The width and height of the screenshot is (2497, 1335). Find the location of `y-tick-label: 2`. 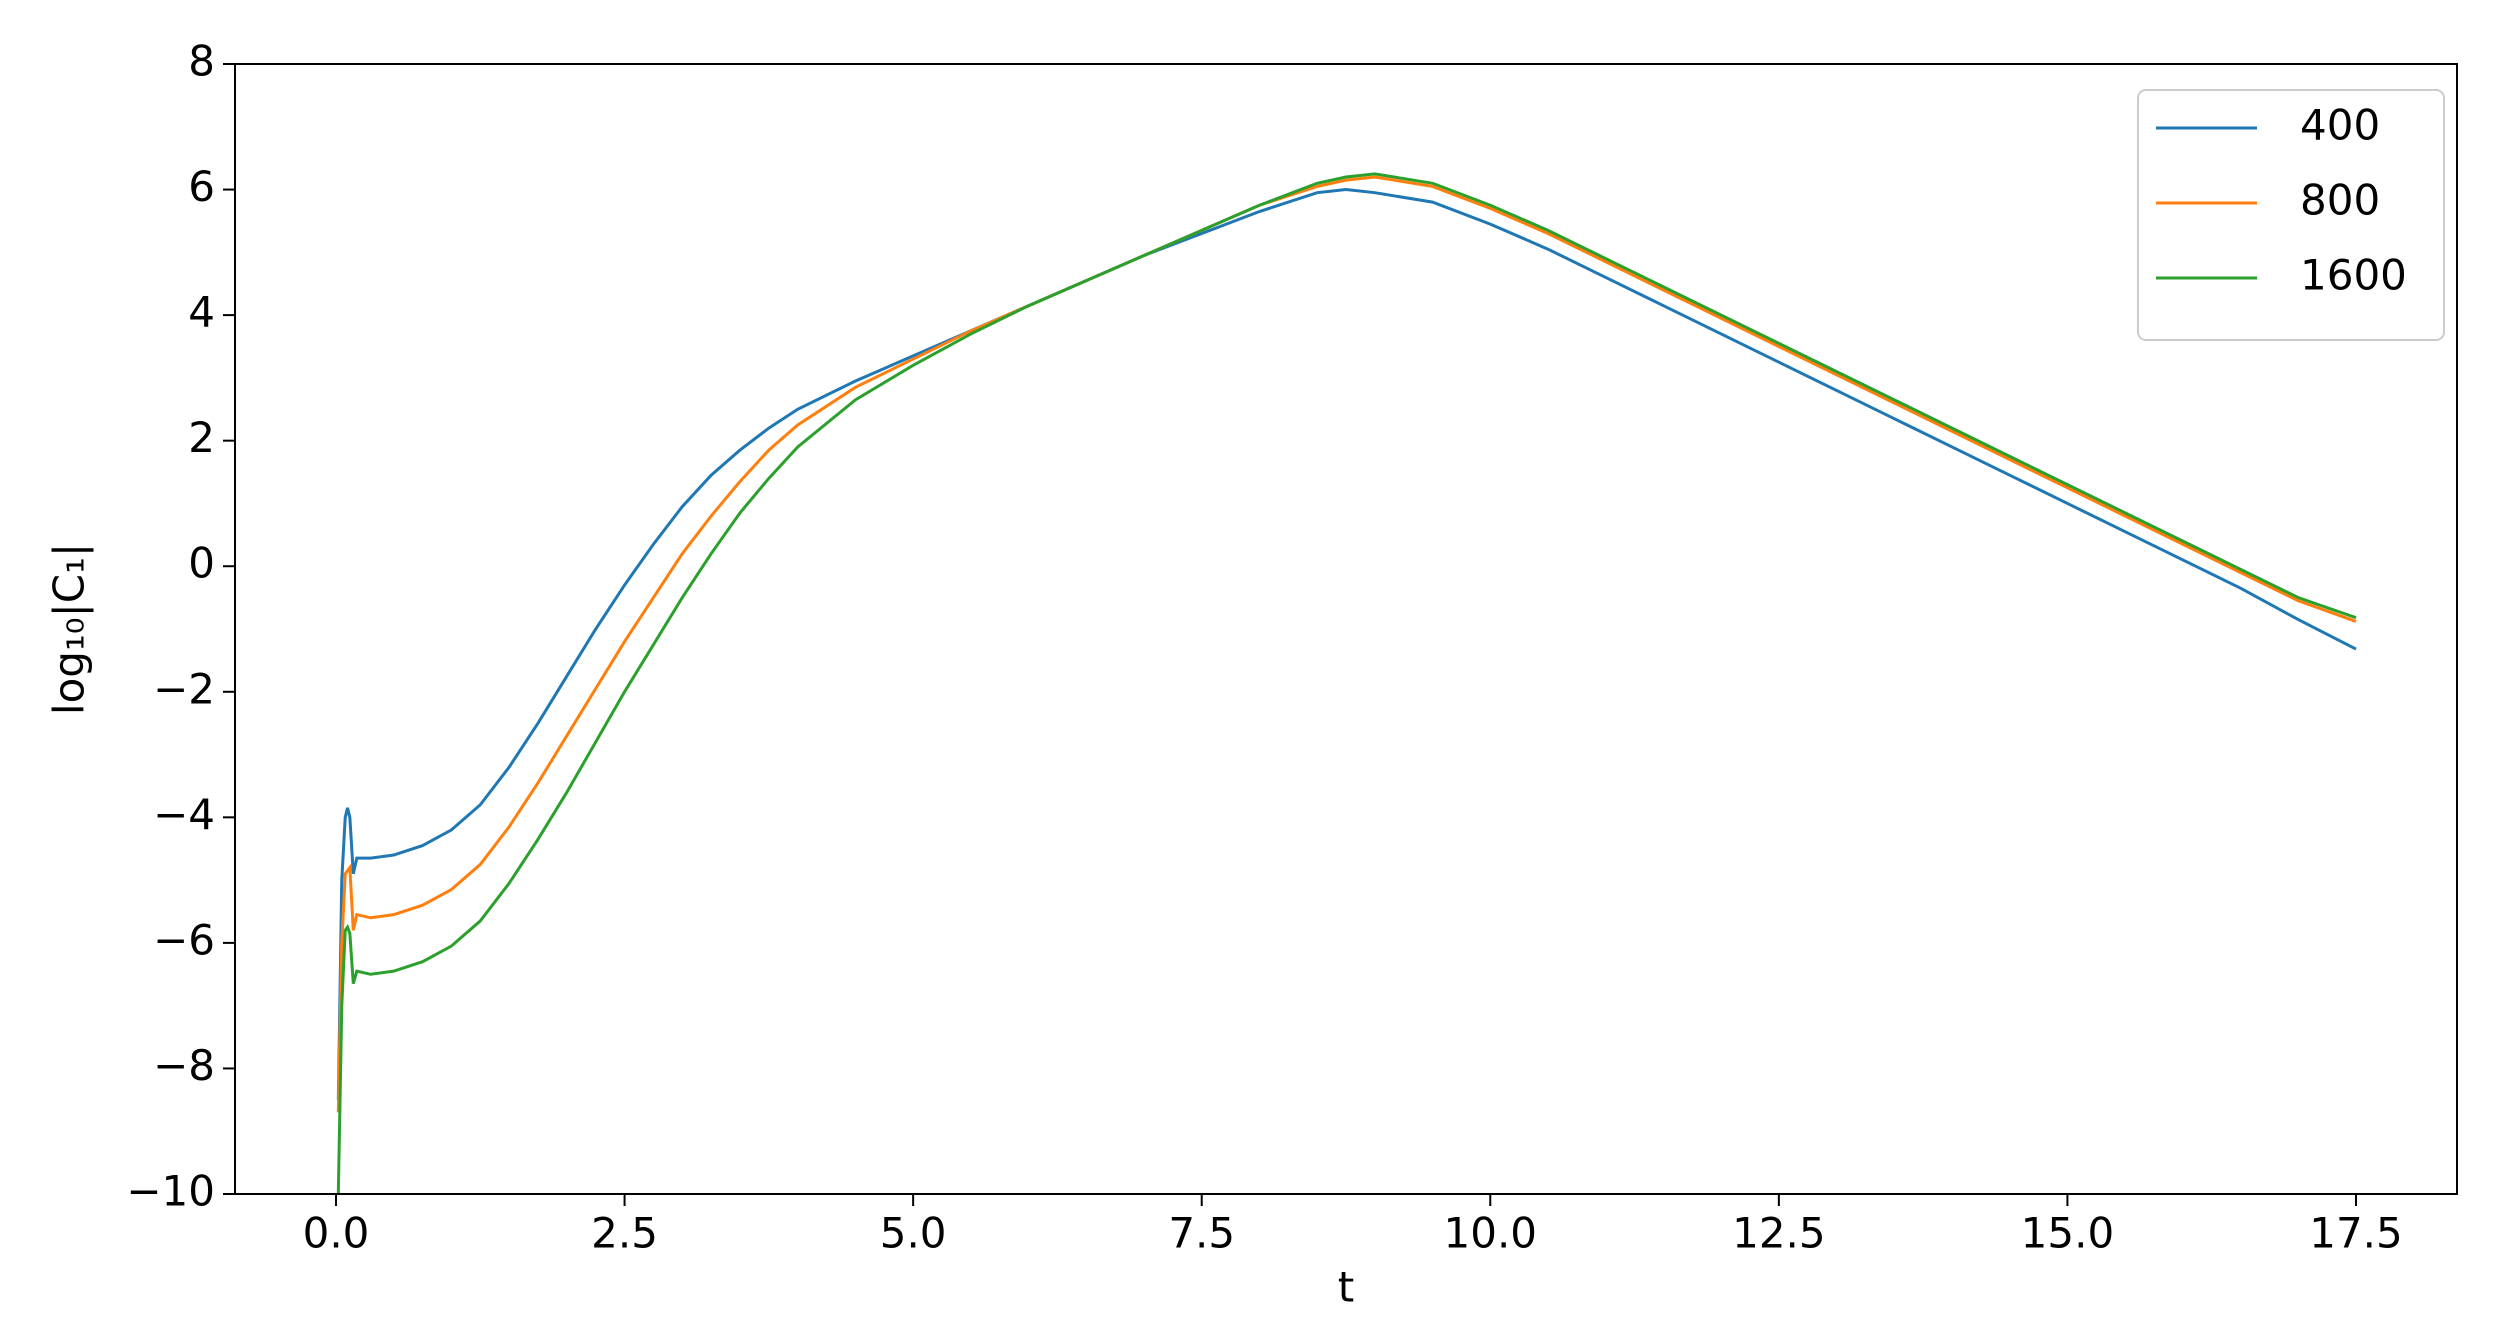

y-tick-label: 2 is located at coordinates (201, 437).